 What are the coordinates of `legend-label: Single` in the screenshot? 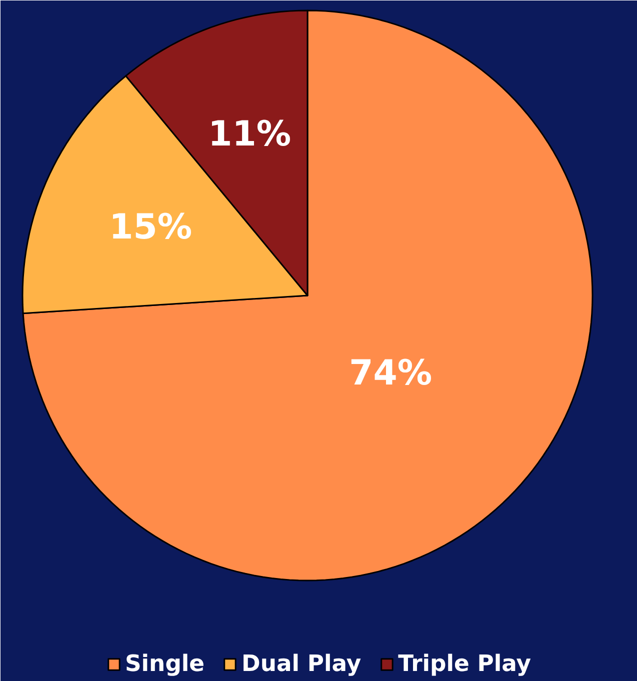 It's located at (164, 664).